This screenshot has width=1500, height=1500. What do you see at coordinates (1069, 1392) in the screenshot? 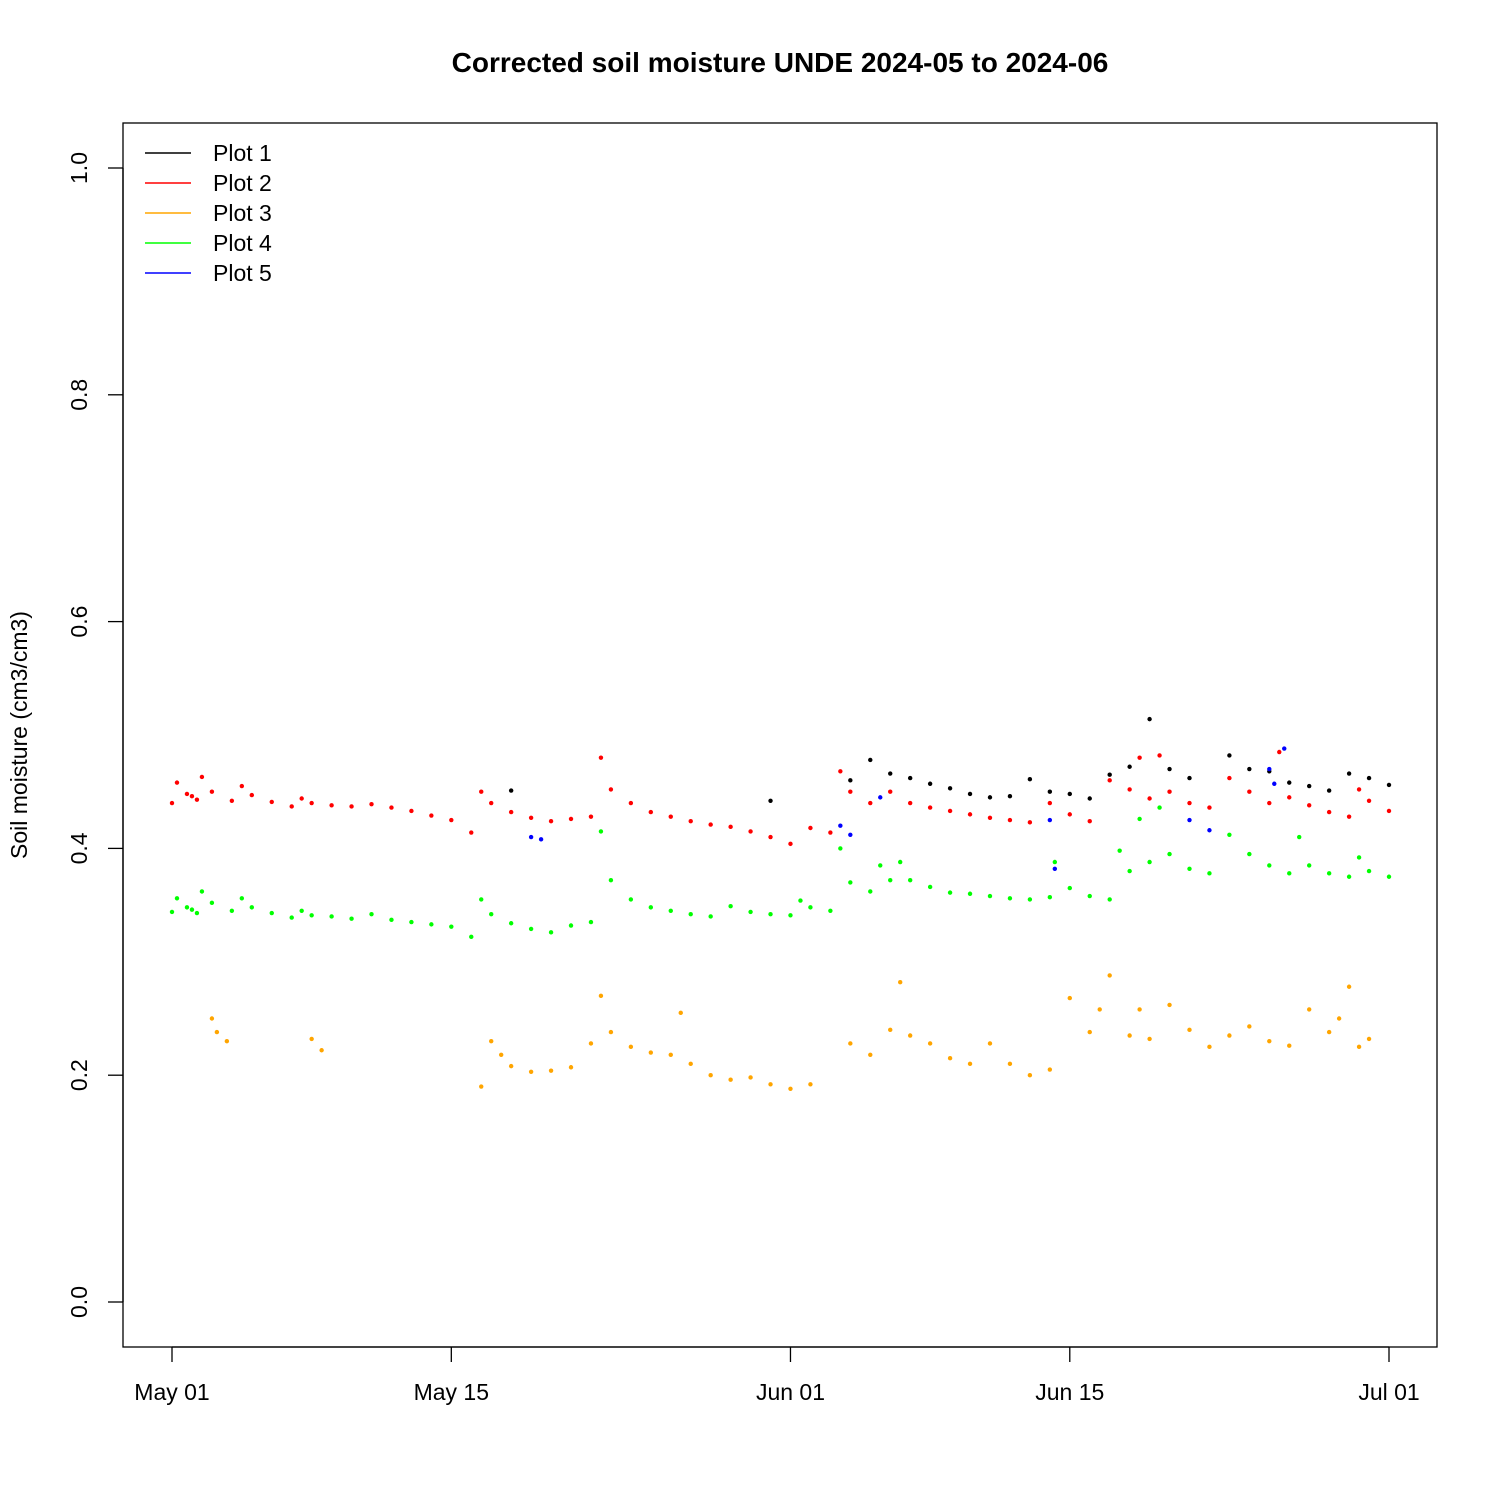
I see `x-tick-label: Jun 15` at bounding box center [1069, 1392].